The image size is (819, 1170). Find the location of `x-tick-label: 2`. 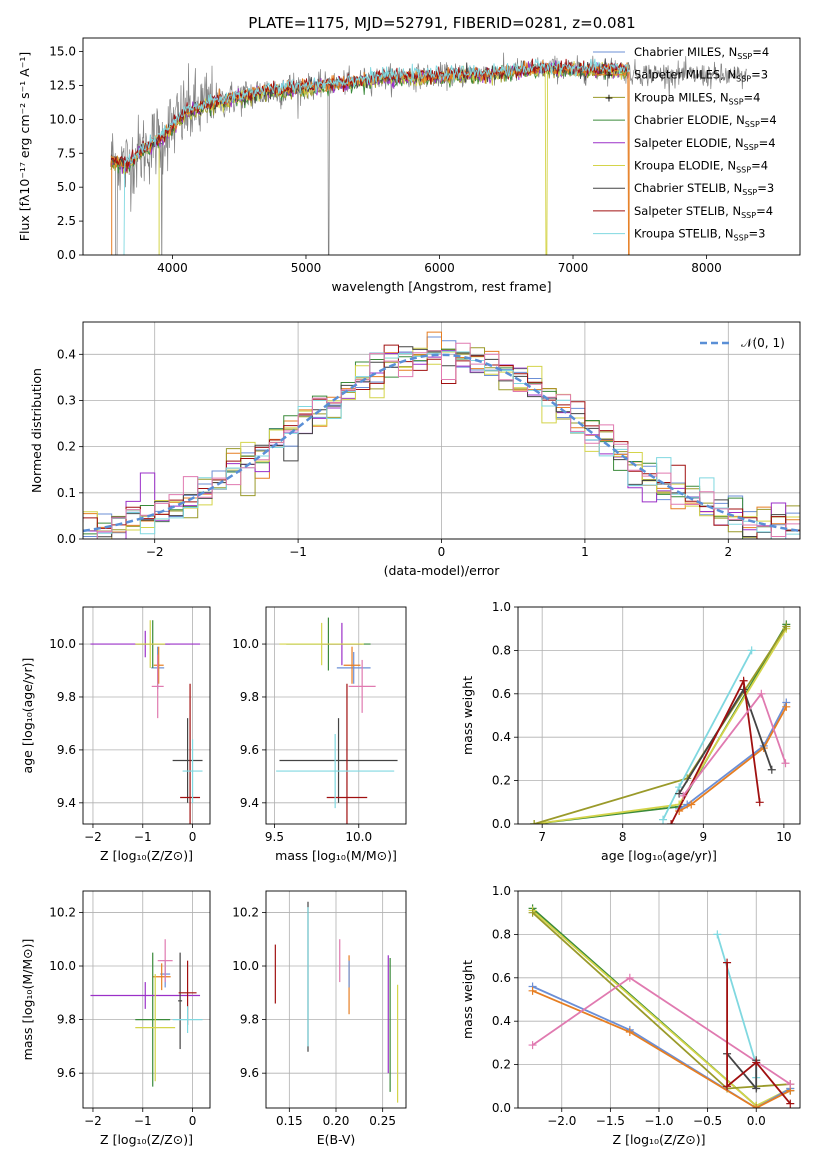

x-tick-label: 2 is located at coordinates (728, 552).